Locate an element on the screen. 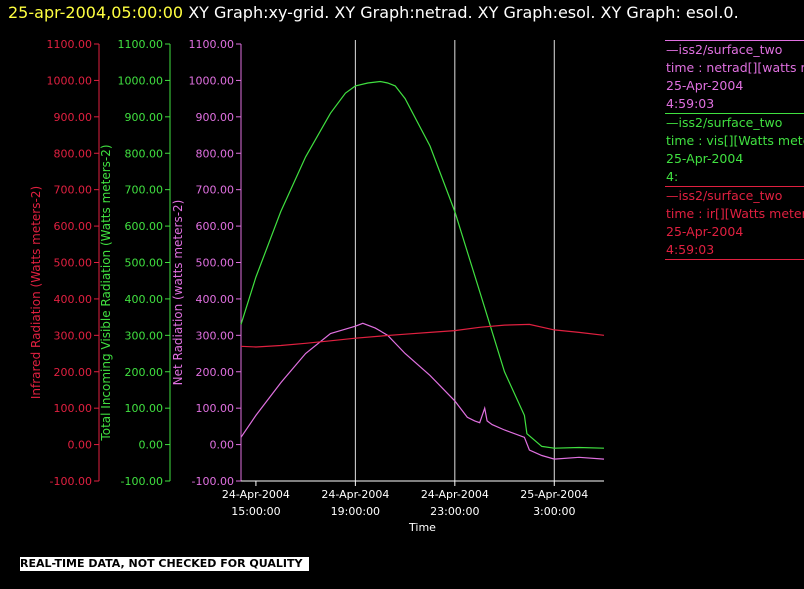 The width and height of the screenshot is (804, 589). x-tick-time: 19:00:00 is located at coordinates (355, 511).